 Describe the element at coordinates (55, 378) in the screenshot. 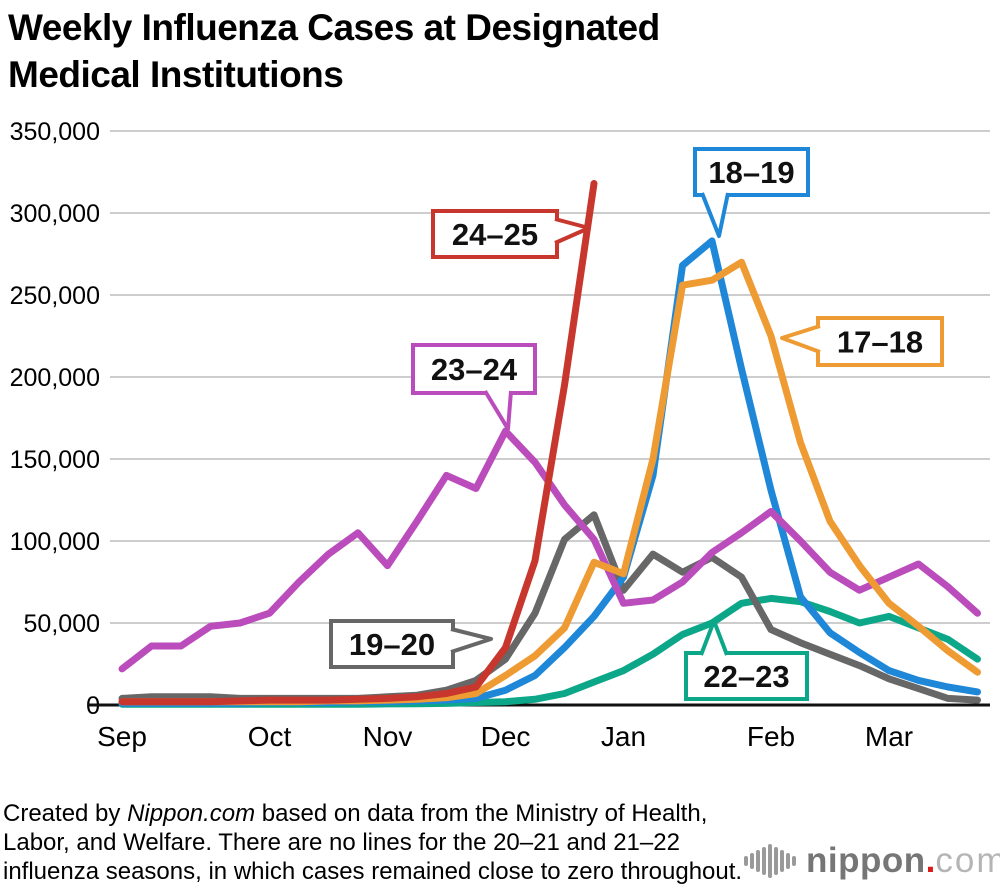

I see `y-tick-label: 200,000` at that location.